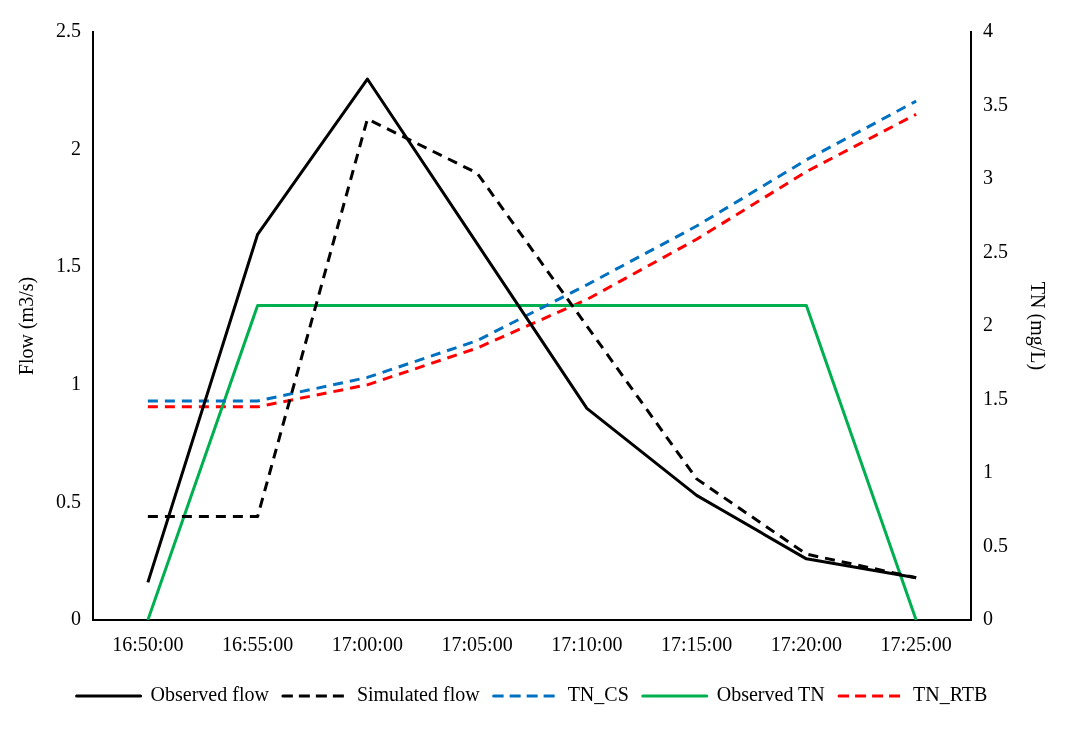  I want to click on y-tick-label: 1.5, so click(68, 265).